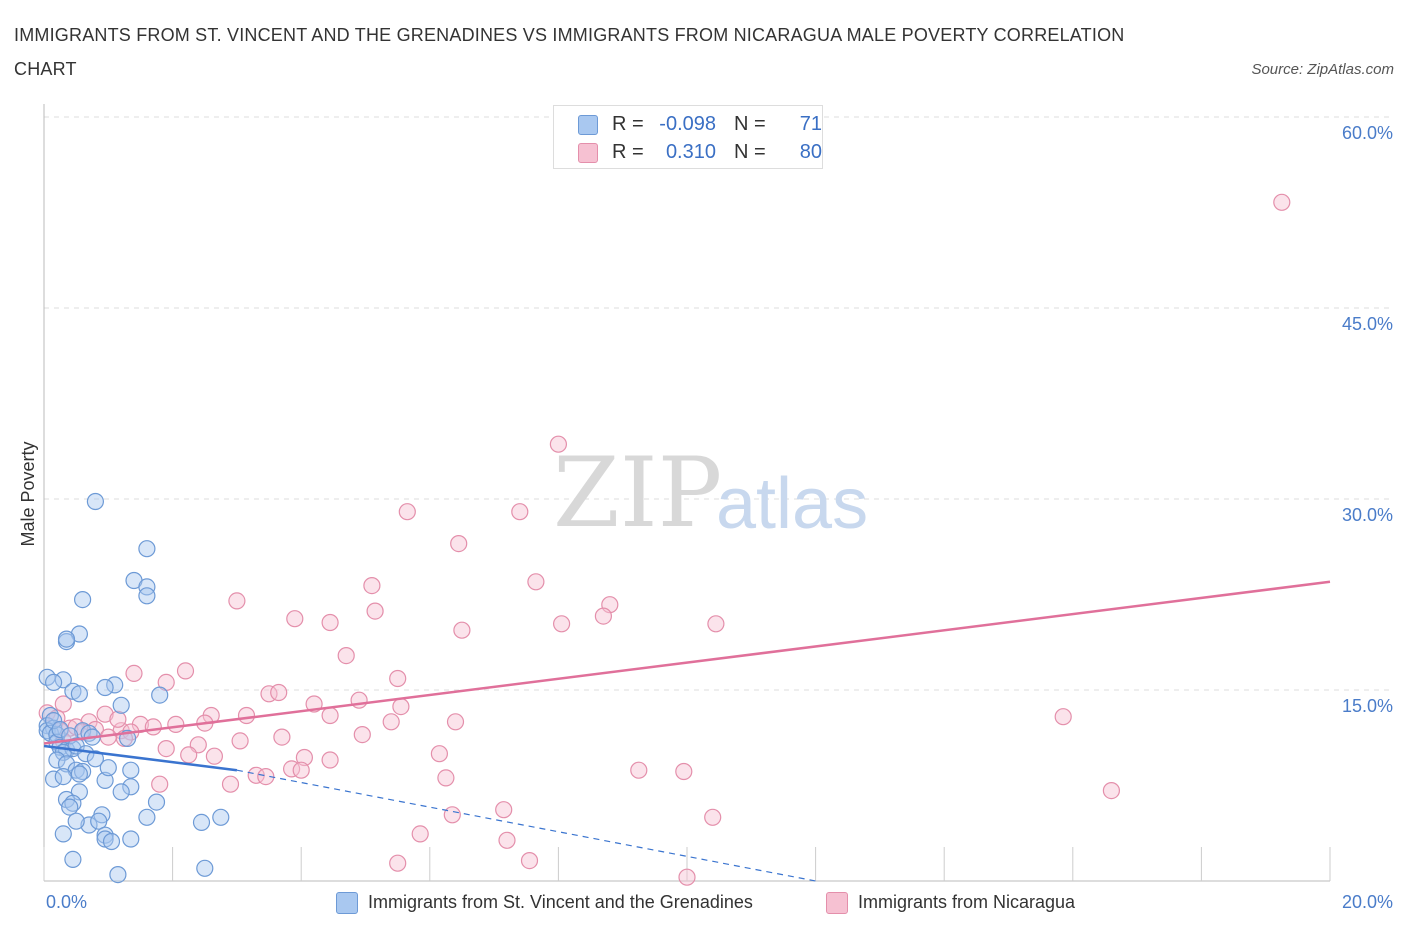  What do you see at coordinates (687, 124) in the screenshot?
I see `stats-r-value: -0.098` at bounding box center [687, 124].